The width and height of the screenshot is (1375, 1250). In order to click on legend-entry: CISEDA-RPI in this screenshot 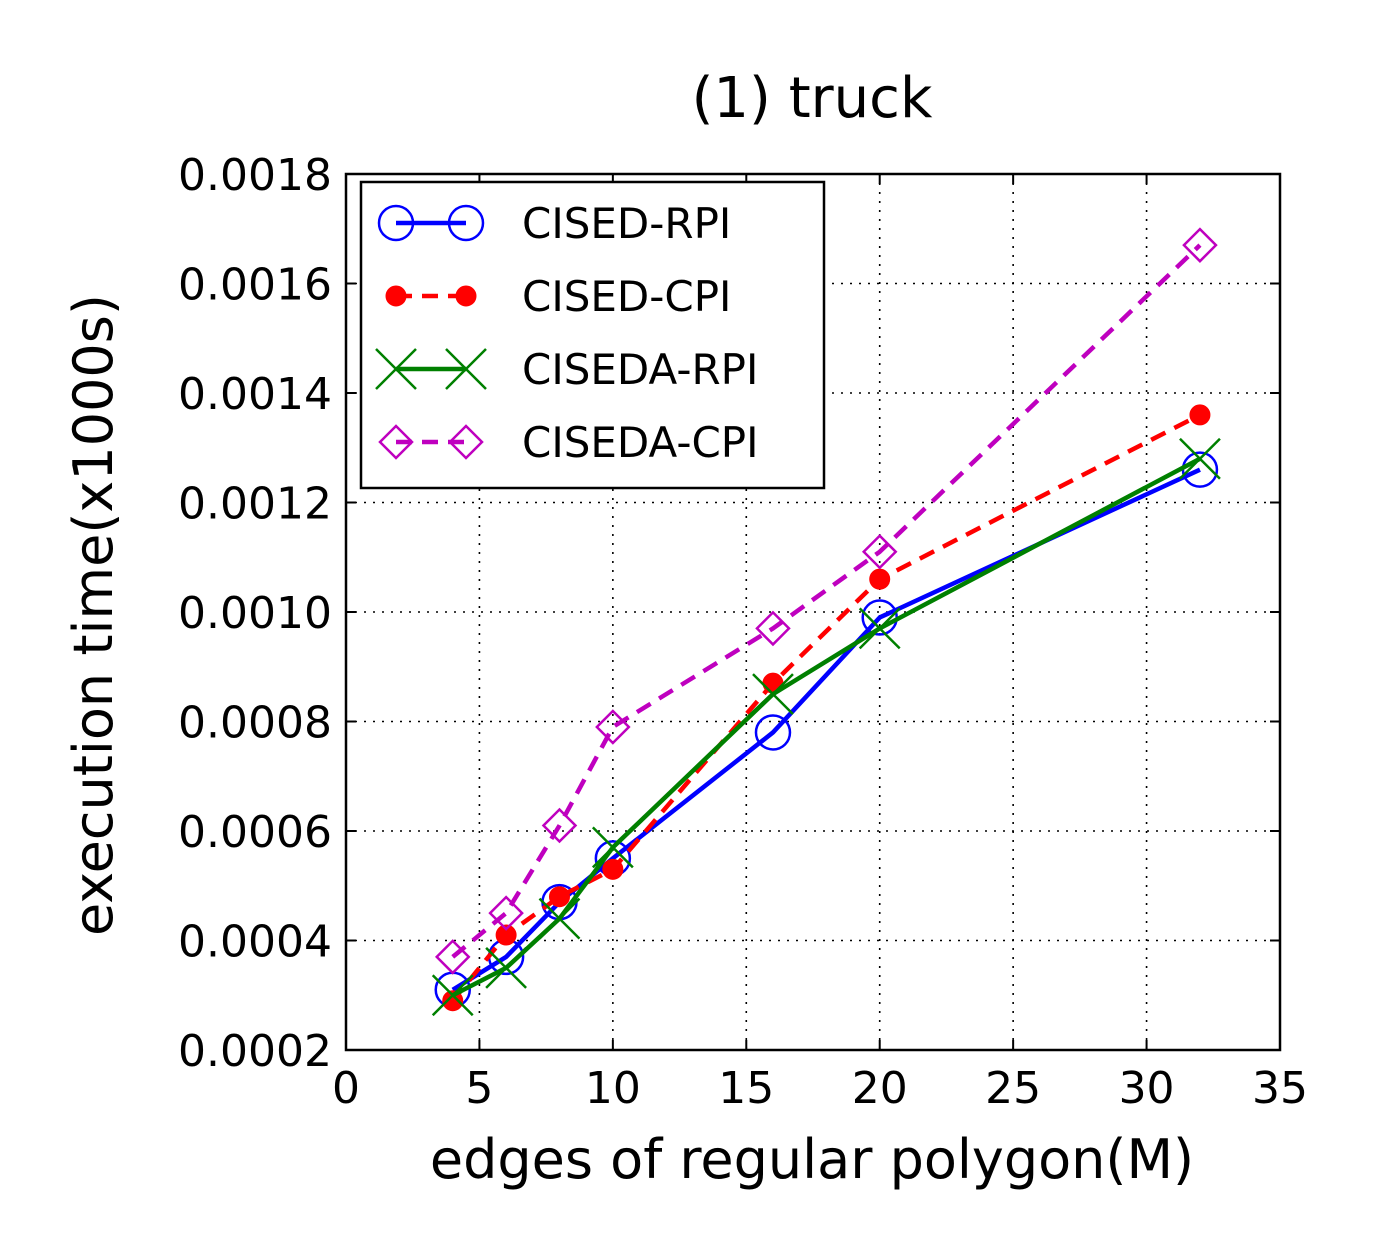, I will do `click(566, 369)`.